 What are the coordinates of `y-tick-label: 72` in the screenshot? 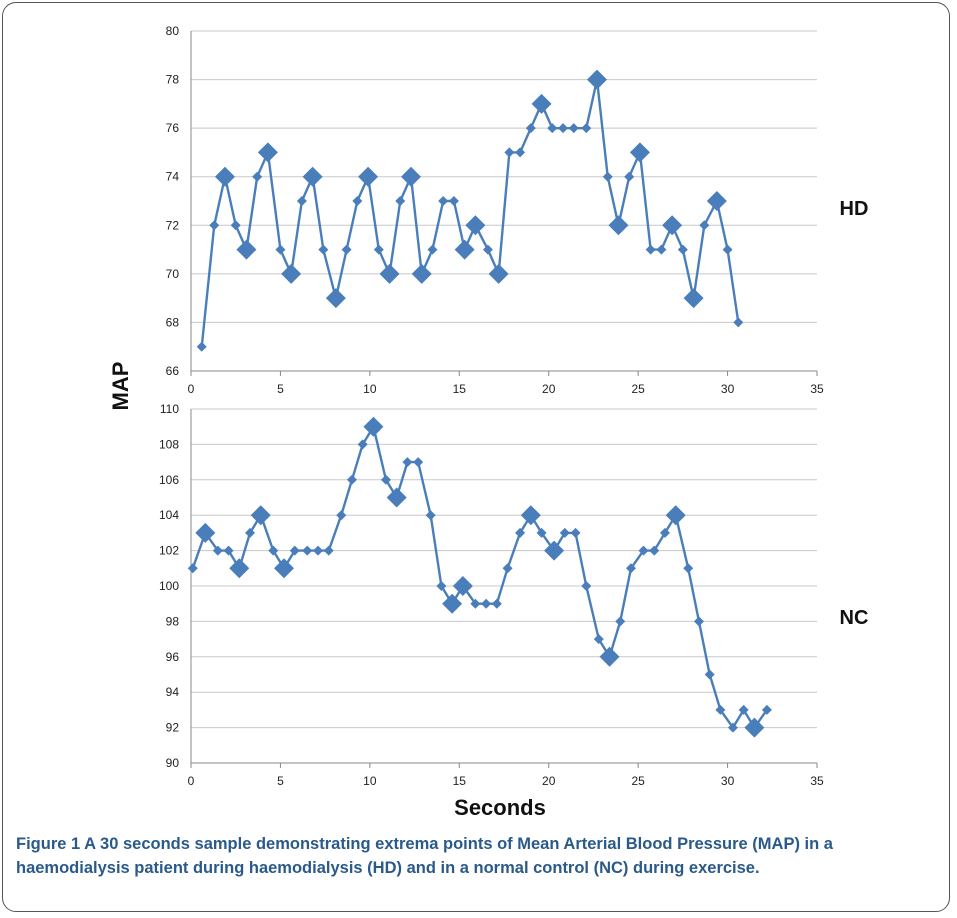 It's located at (173, 225).